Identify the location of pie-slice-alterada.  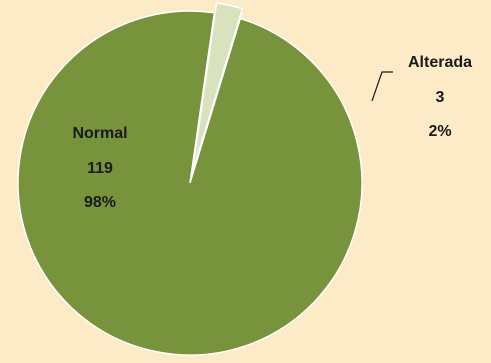
(217, 88).